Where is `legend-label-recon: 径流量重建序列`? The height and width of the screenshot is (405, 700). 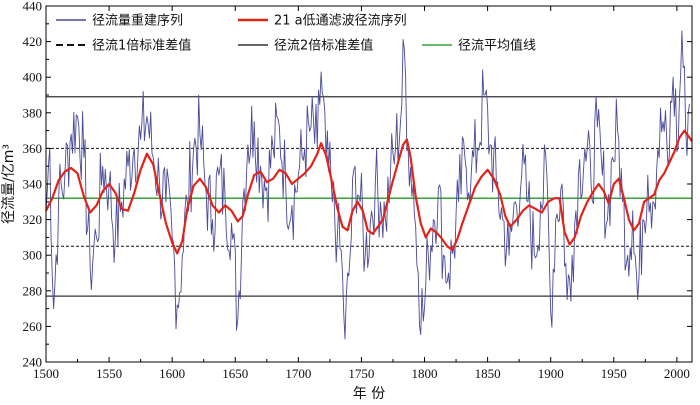
legend-label-recon: 径流量重建序列 is located at coordinates (137, 21).